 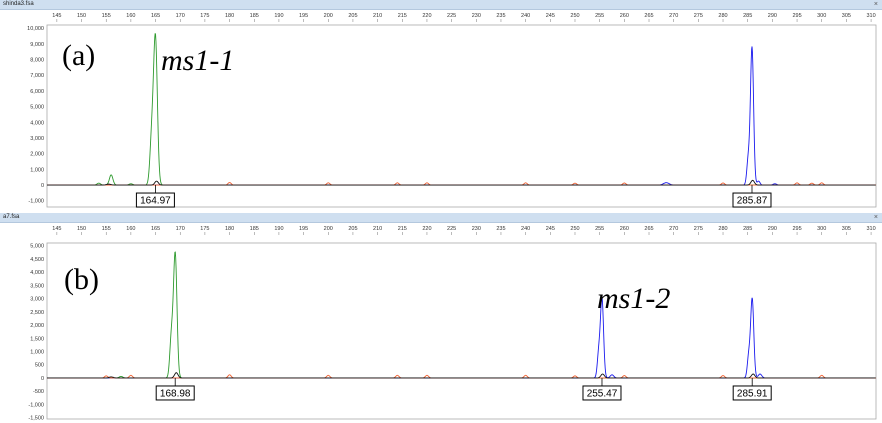 I want to click on y-tick-label-b: -1,000, so click(x=36, y=405).